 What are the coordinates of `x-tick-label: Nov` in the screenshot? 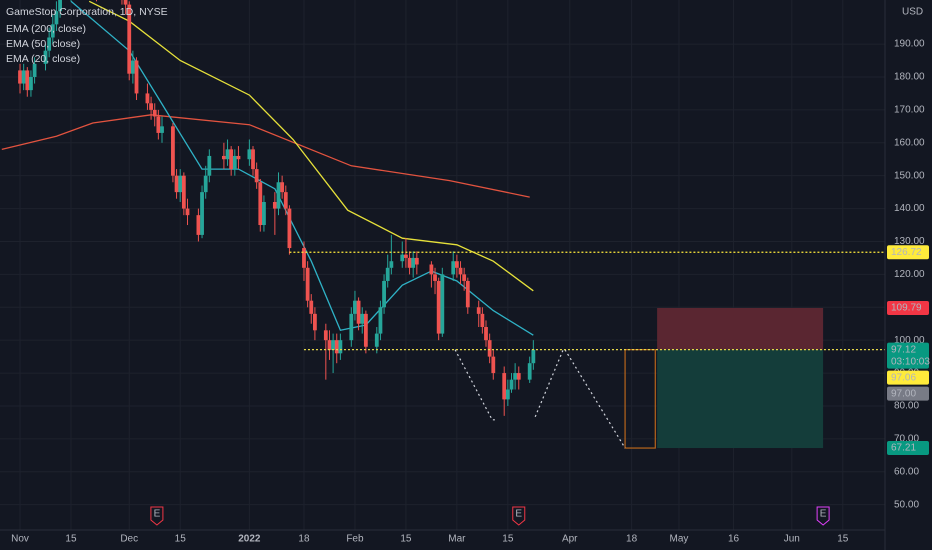 It's located at (20, 539).